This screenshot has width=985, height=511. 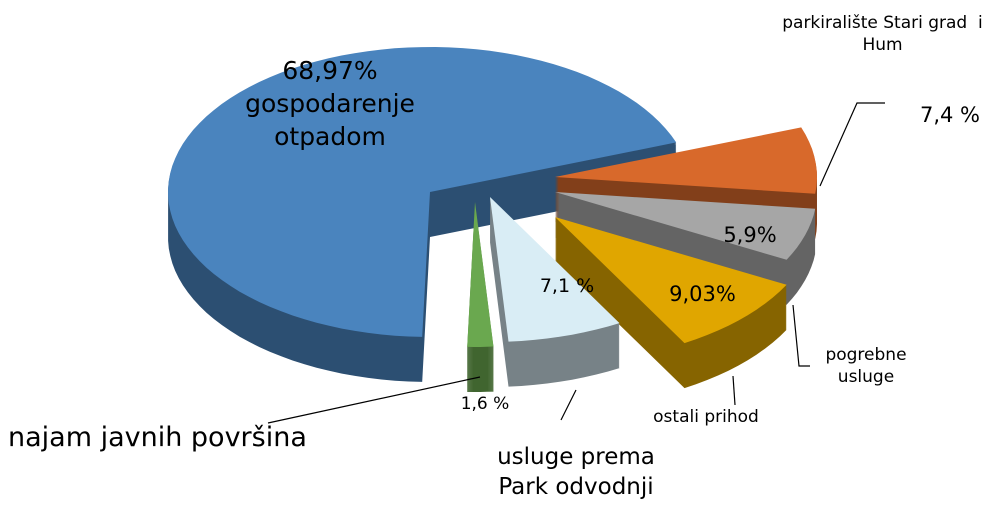 What do you see at coordinates (868, 366) in the screenshot?
I see `category-label: pogrebne usluge` at bounding box center [868, 366].